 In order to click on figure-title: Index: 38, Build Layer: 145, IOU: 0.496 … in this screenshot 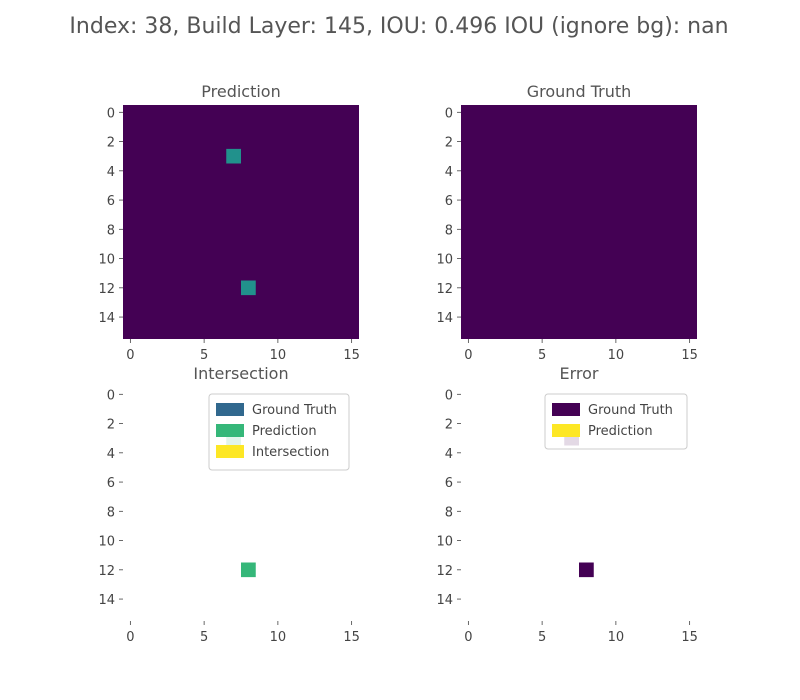, I will do `click(398, 26)`.